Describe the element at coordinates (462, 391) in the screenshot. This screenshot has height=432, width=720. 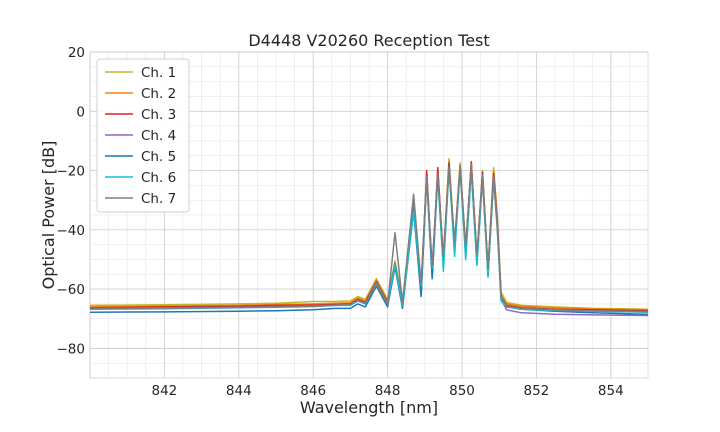
I see `x-tick-label: 850` at that location.